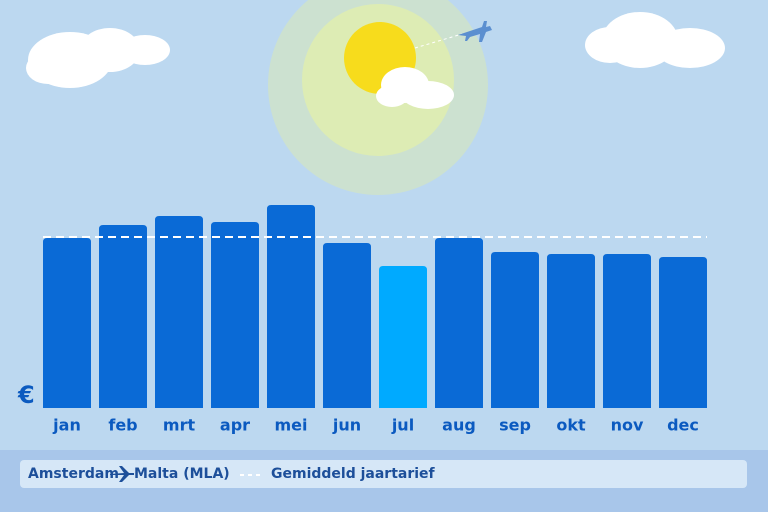 Image resolution: width=768 pixels, height=512 pixels. I want to click on x-tick-label: mei, so click(290, 425).